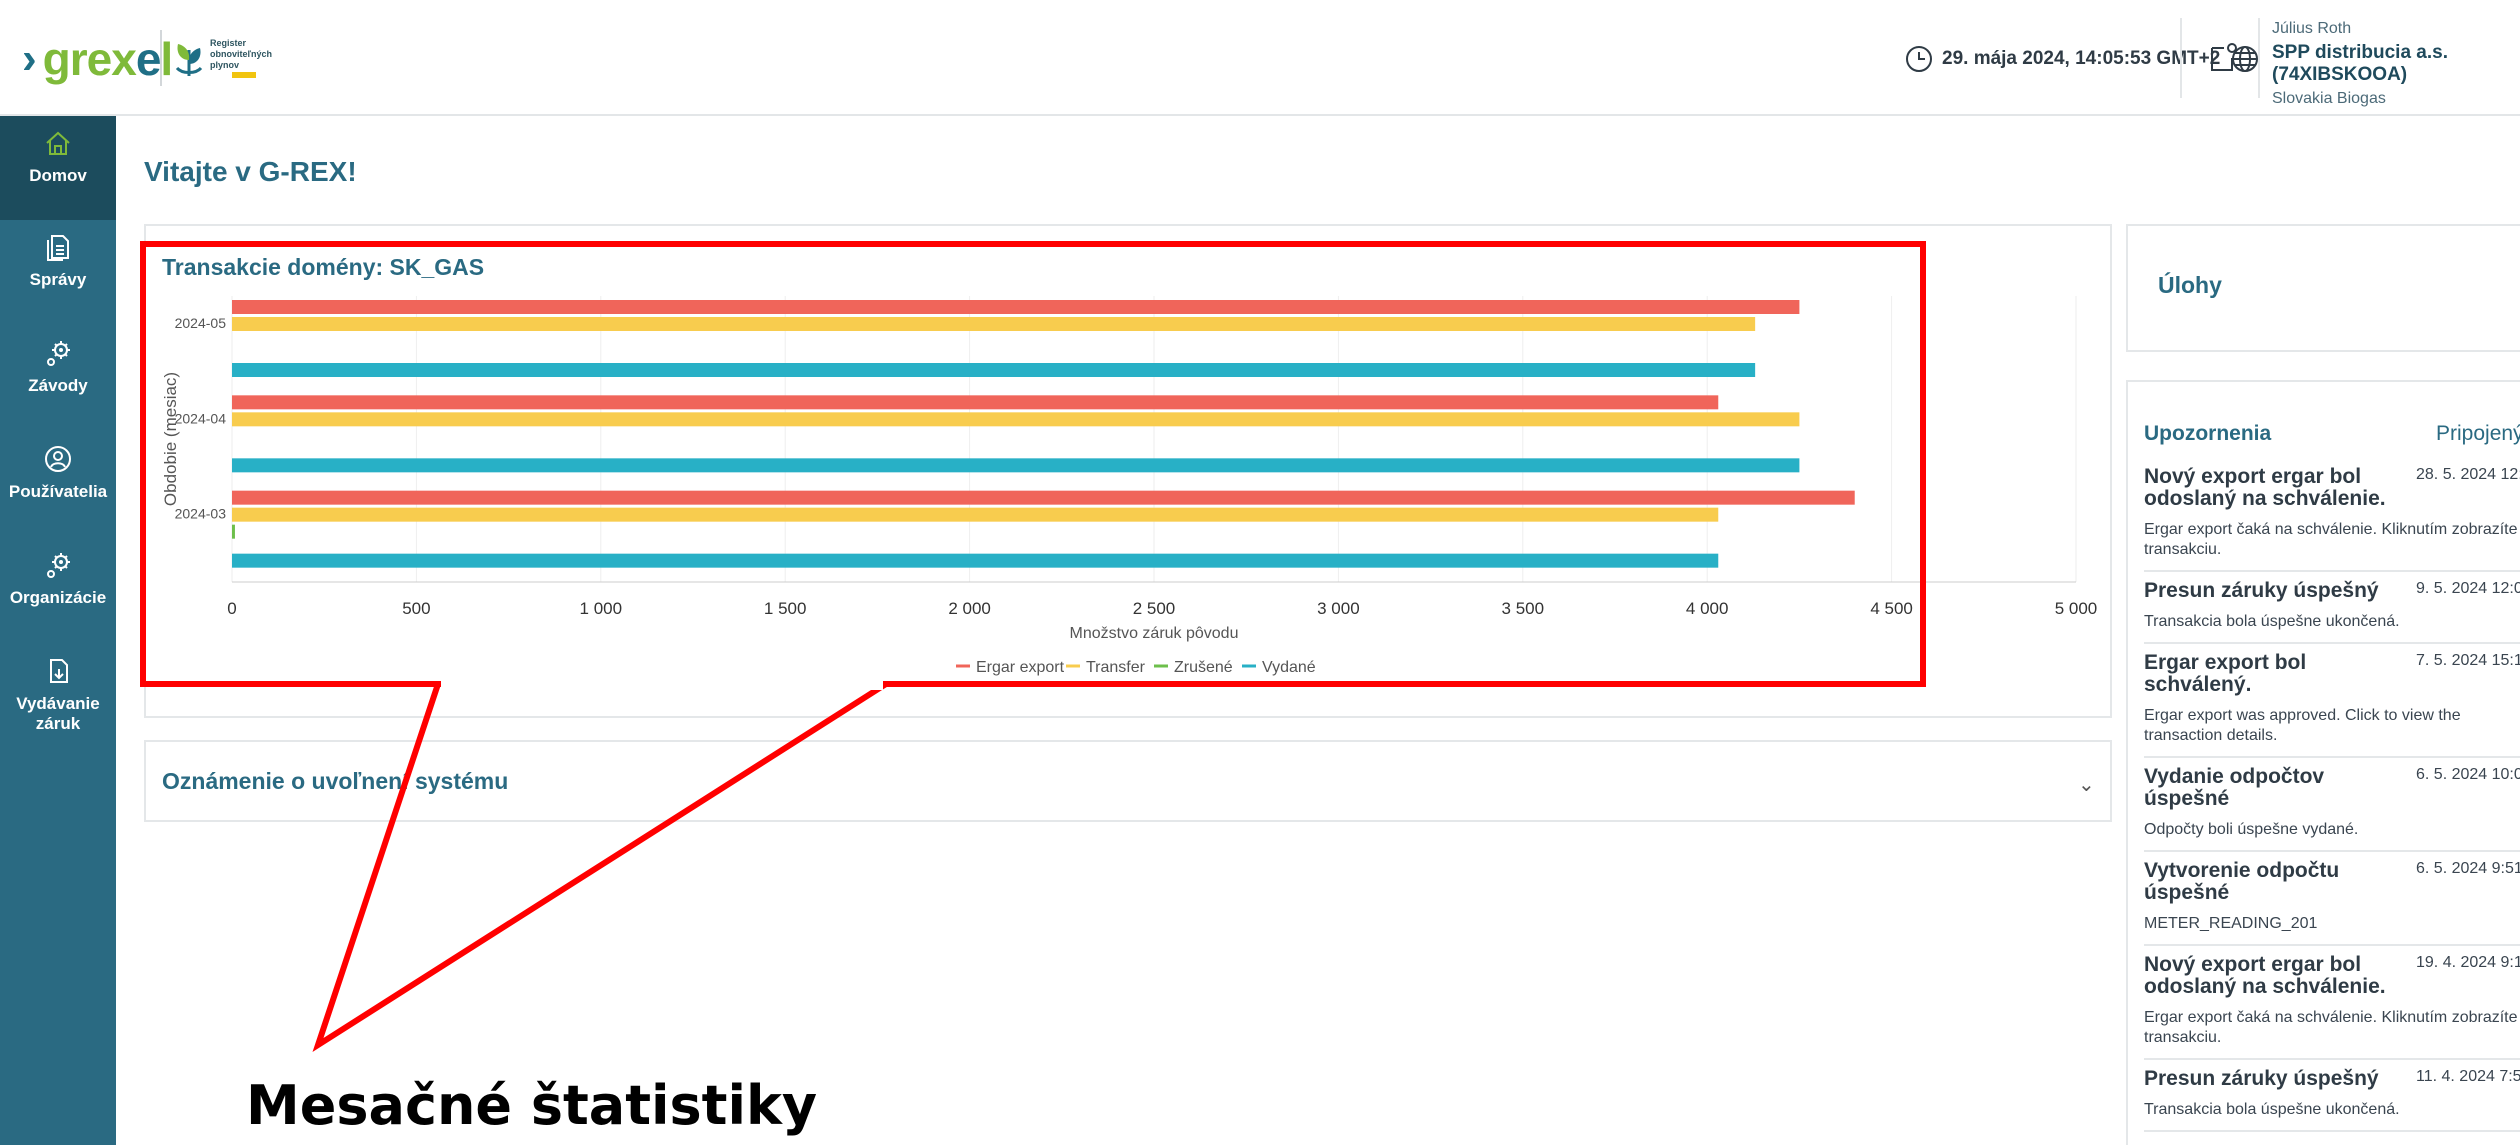  I want to click on legend-label: Transfer, so click(1116, 667).